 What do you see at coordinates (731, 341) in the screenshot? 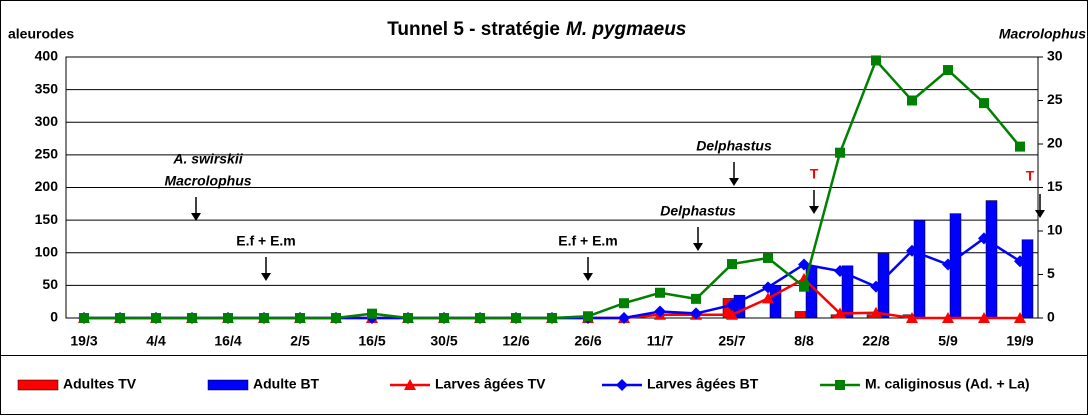
I see `x-tick-label: 25/7` at bounding box center [731, 341].